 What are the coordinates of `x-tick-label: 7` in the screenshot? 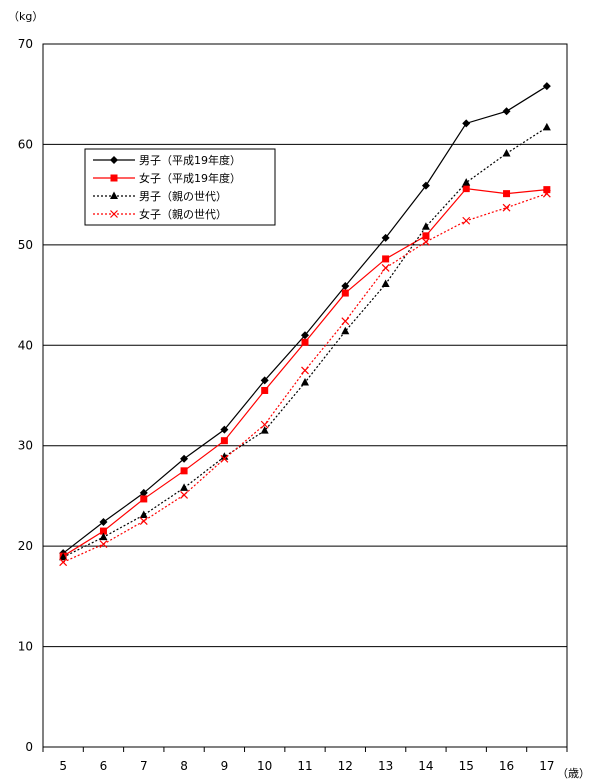 It's located at (144, 766).